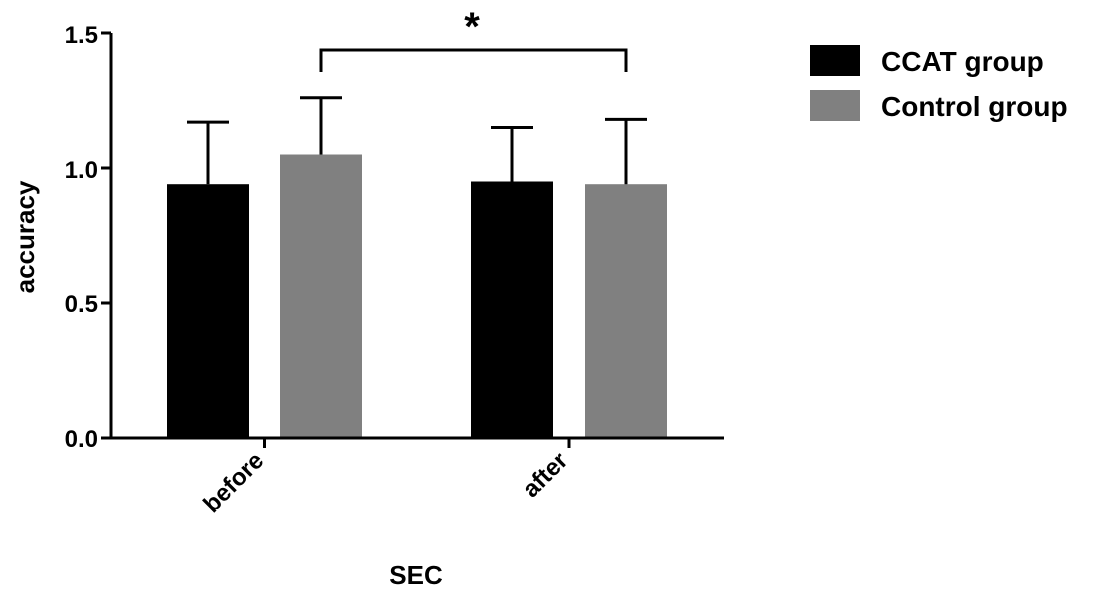 This screenshot has width=1114, height=595. What do you see at coordinates (25, 236) in the screenshot?
I see `y-axis-title: accuracy` at bounding box center [25, 236].